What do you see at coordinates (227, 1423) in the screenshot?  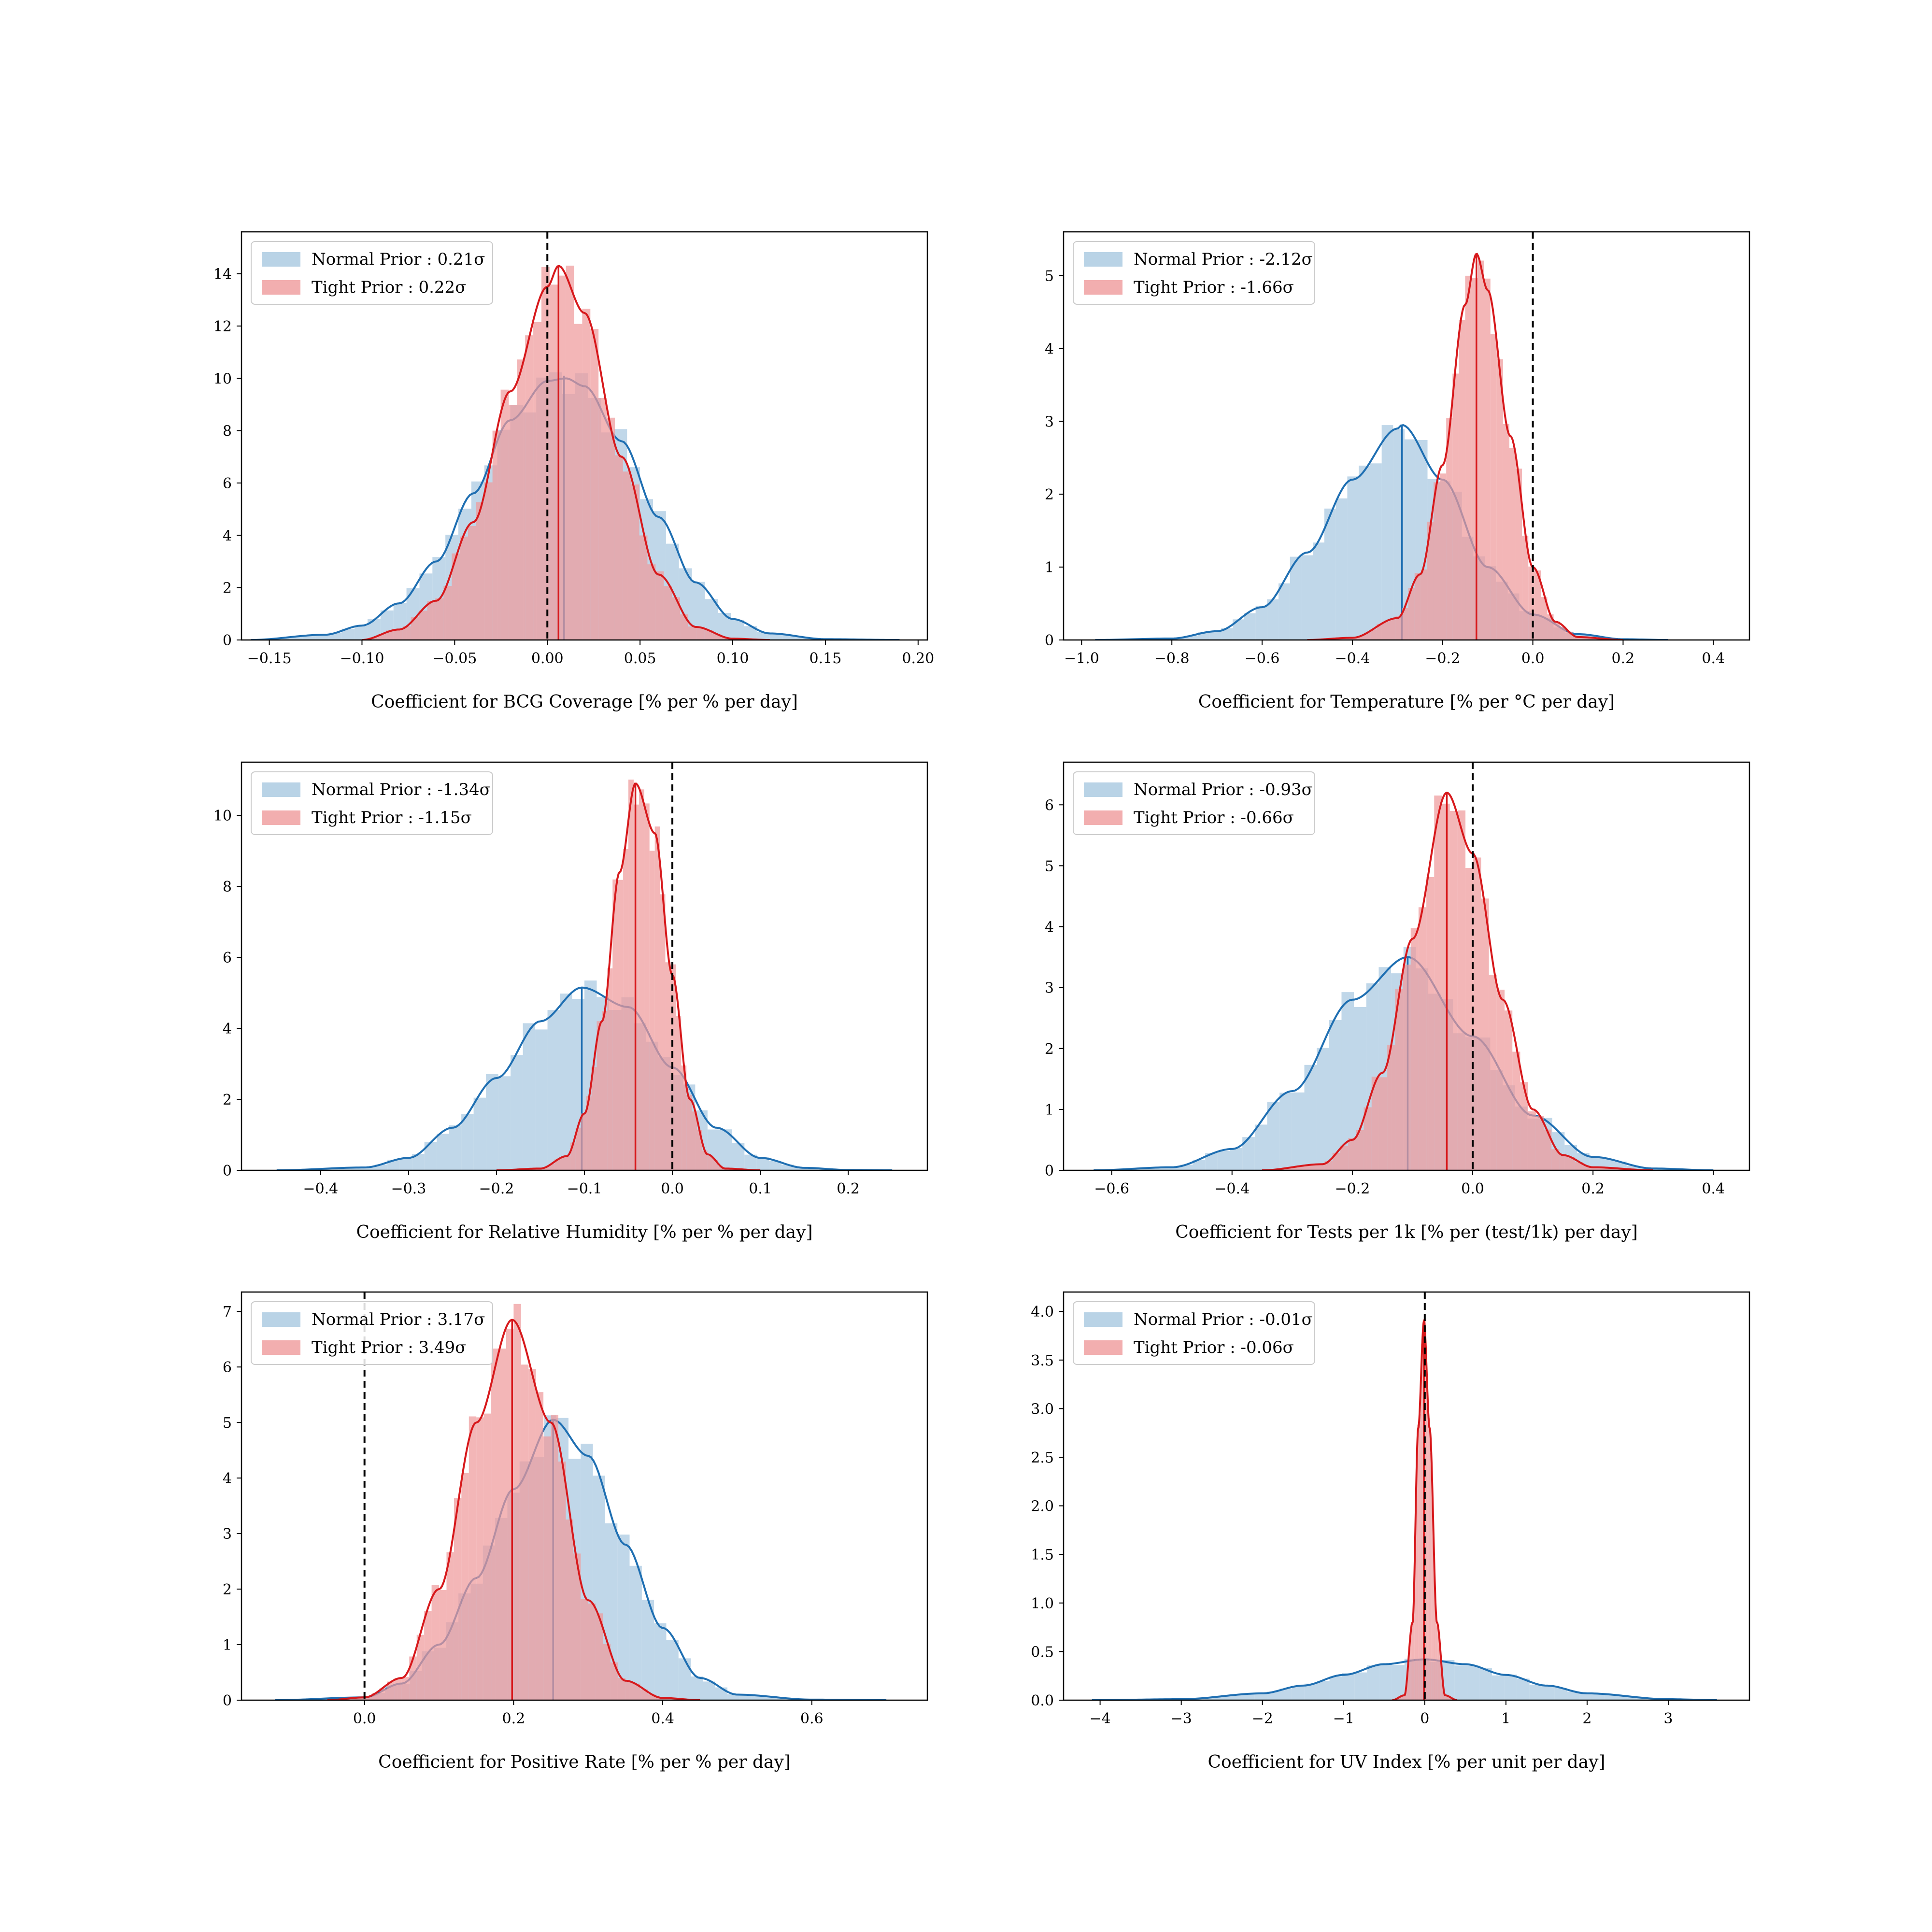 I see `y-tick-label: 5` at bounding box center [227, 1423].